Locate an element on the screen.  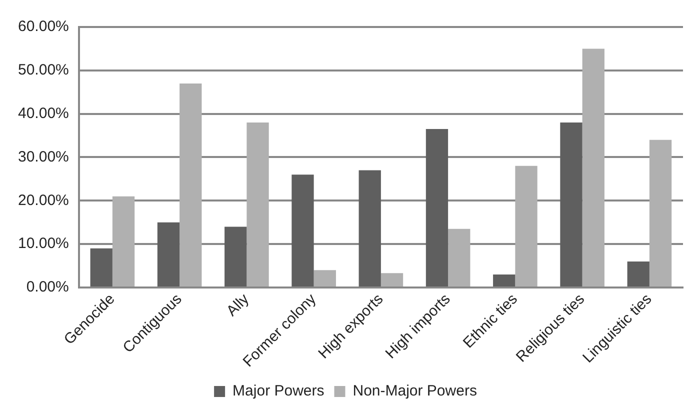
legend-label: Major Powers is located at coordinates (278, 391).